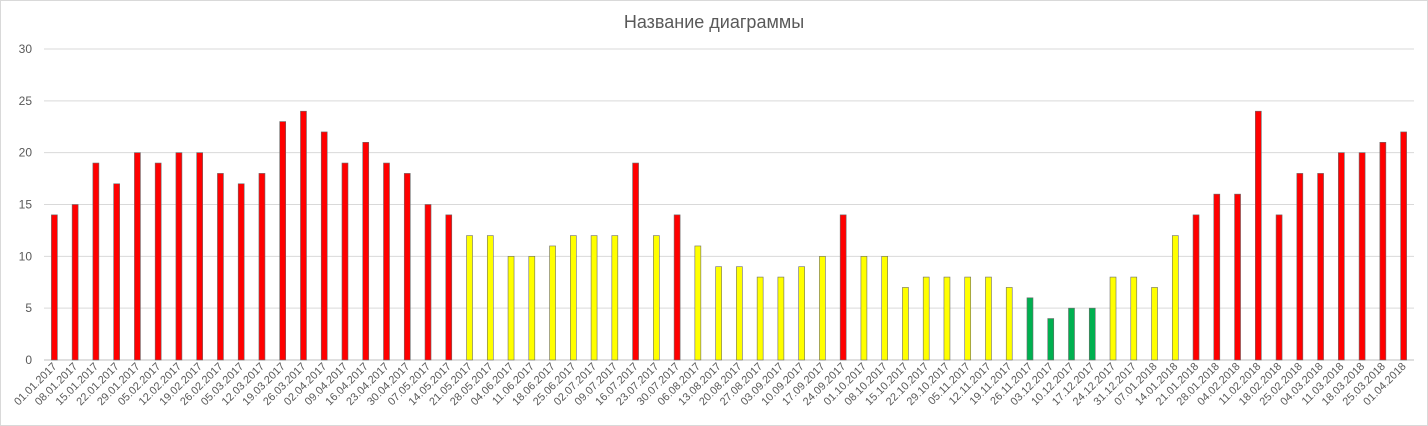  I want to click on y-axis-ticks: 0 5 10 15 20 25 30, so click(26, 204).